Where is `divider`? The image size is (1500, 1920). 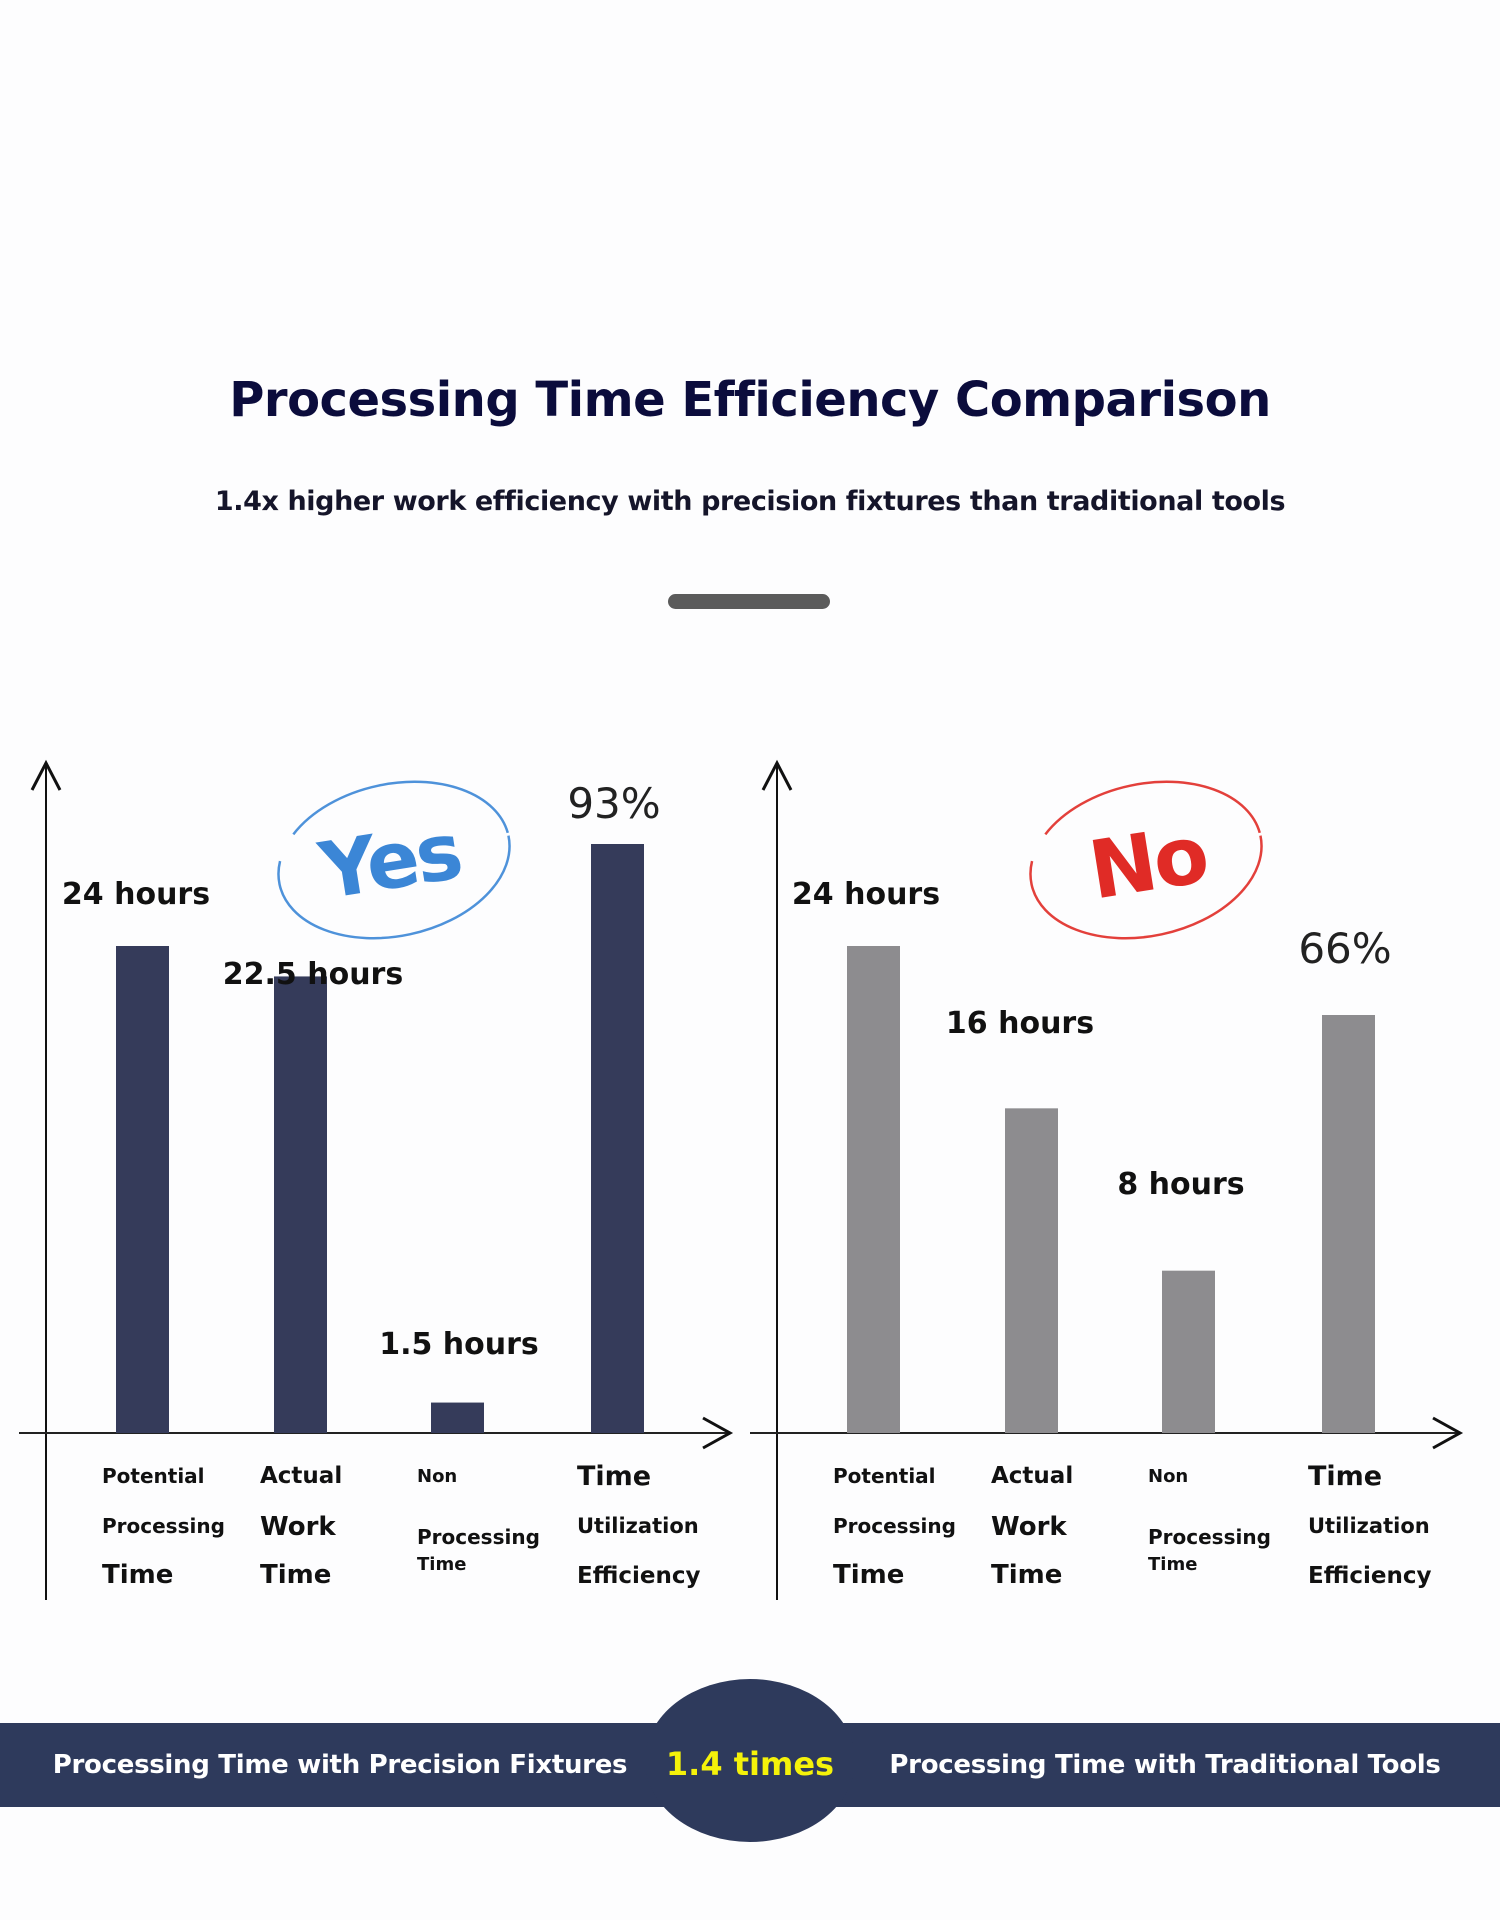
divider is located at coordinates (749, 601).